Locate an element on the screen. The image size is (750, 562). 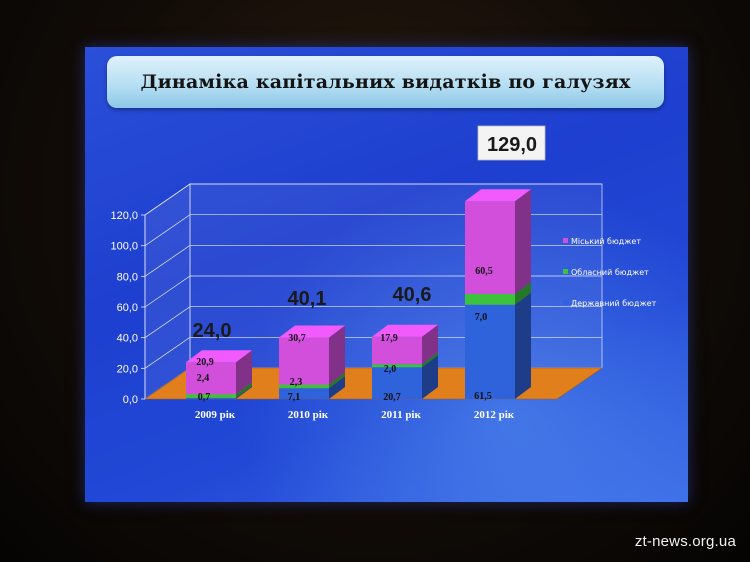
watermark: zt-news.org.ua is located at coordinates (685, 541).